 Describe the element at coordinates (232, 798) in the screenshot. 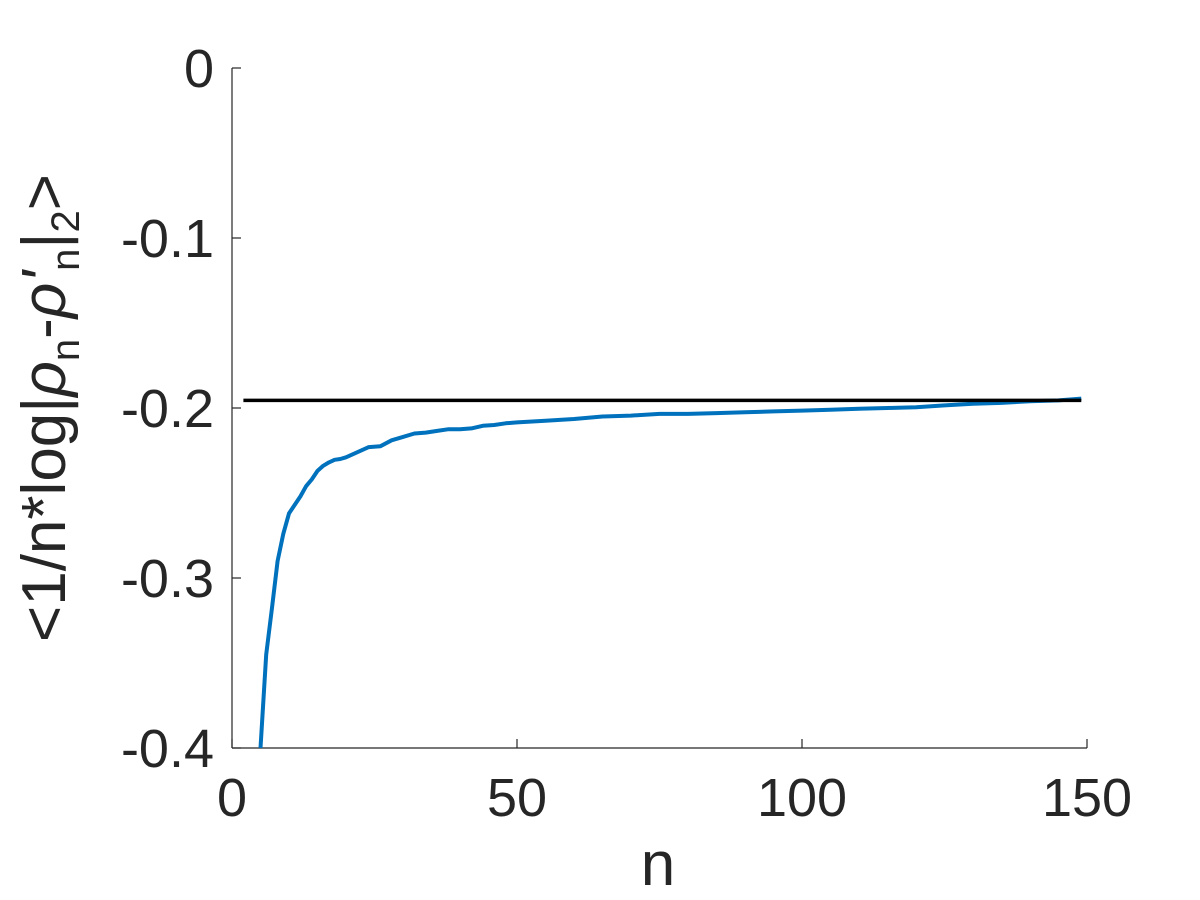

I see `x-tick-label: 0` at that location.